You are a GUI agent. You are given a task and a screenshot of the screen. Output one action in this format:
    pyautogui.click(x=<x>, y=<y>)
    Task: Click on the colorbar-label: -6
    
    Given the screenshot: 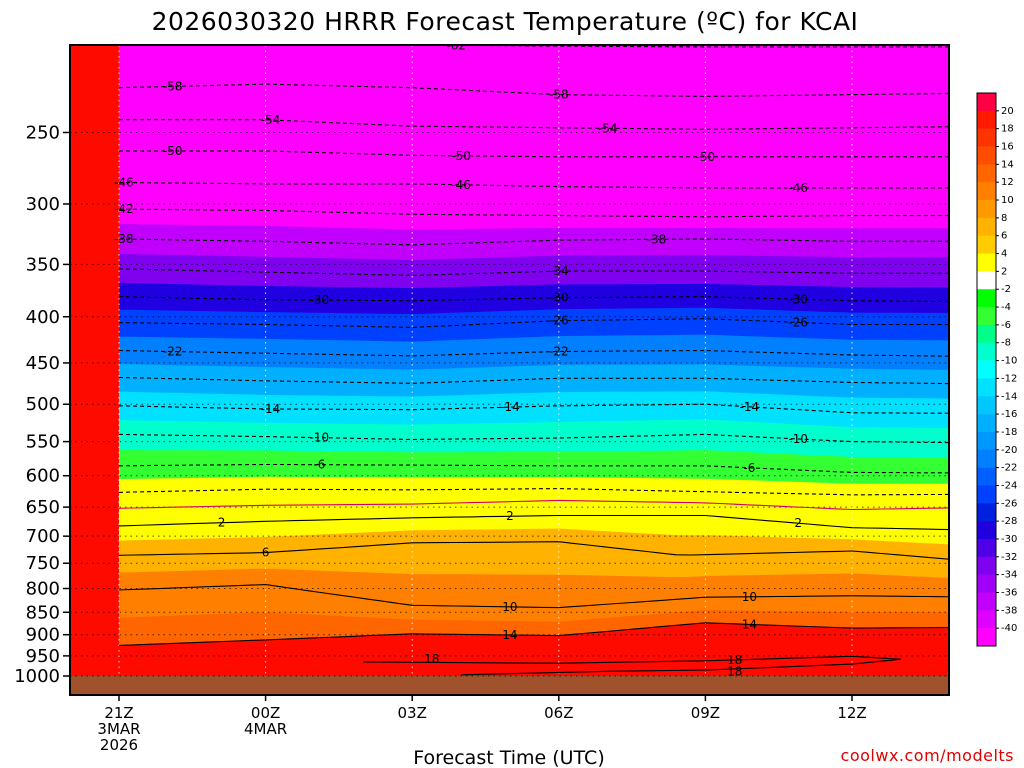 What is the action you would take?
    pyautogui.click(x=1006, y=325)
    